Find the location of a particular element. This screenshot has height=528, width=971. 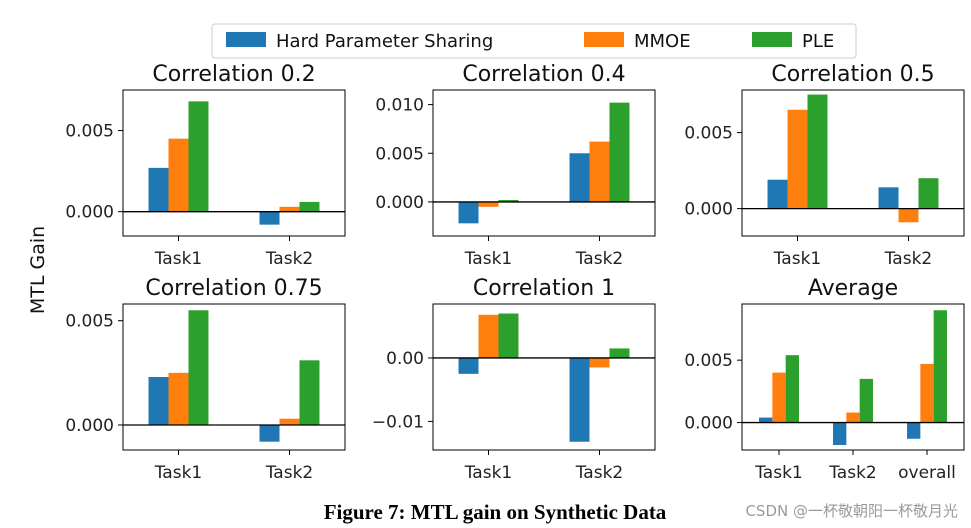

subplot-2: Correlation 0.4 0.000 0.005 0.010 Task1 Task2 is located at coordinates (515, 165).